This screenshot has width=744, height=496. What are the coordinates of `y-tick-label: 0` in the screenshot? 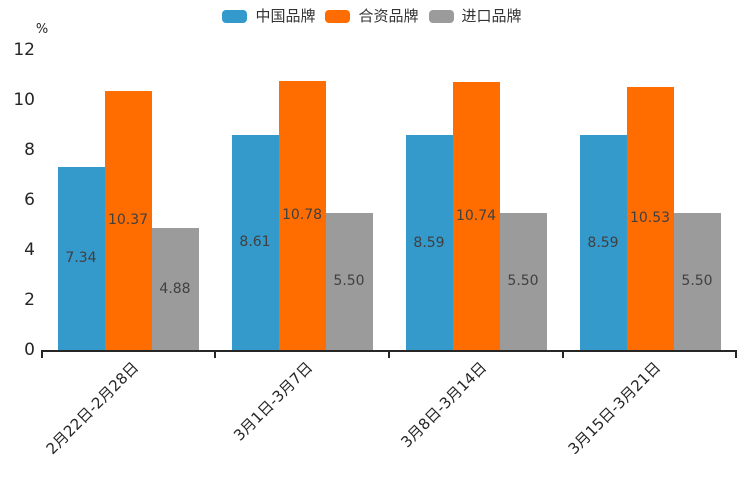 It's located at (29, 350).